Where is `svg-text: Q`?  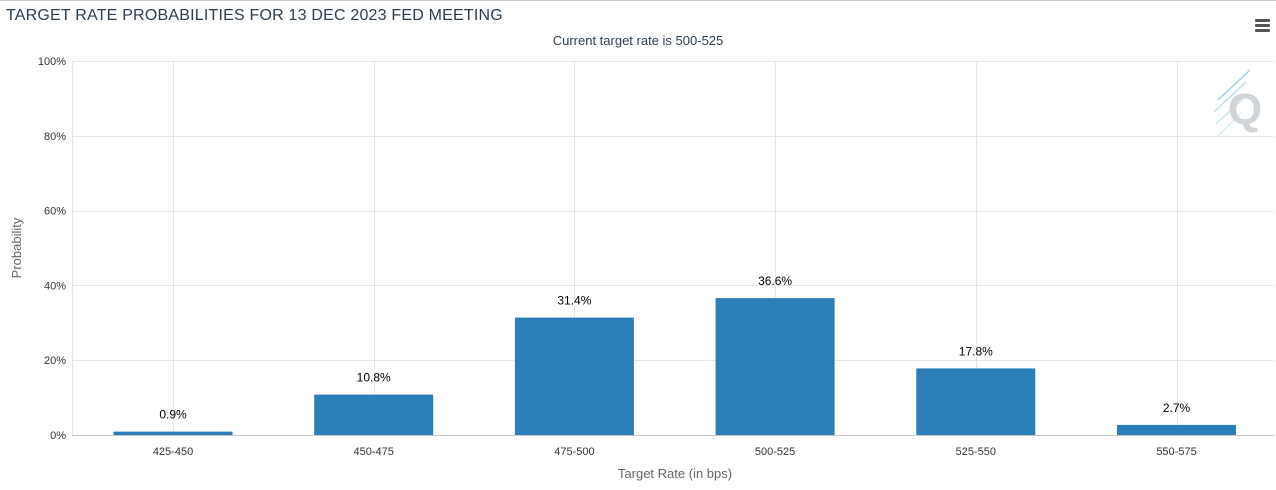 svg-text: Q is located at coordinates (1245, 109).